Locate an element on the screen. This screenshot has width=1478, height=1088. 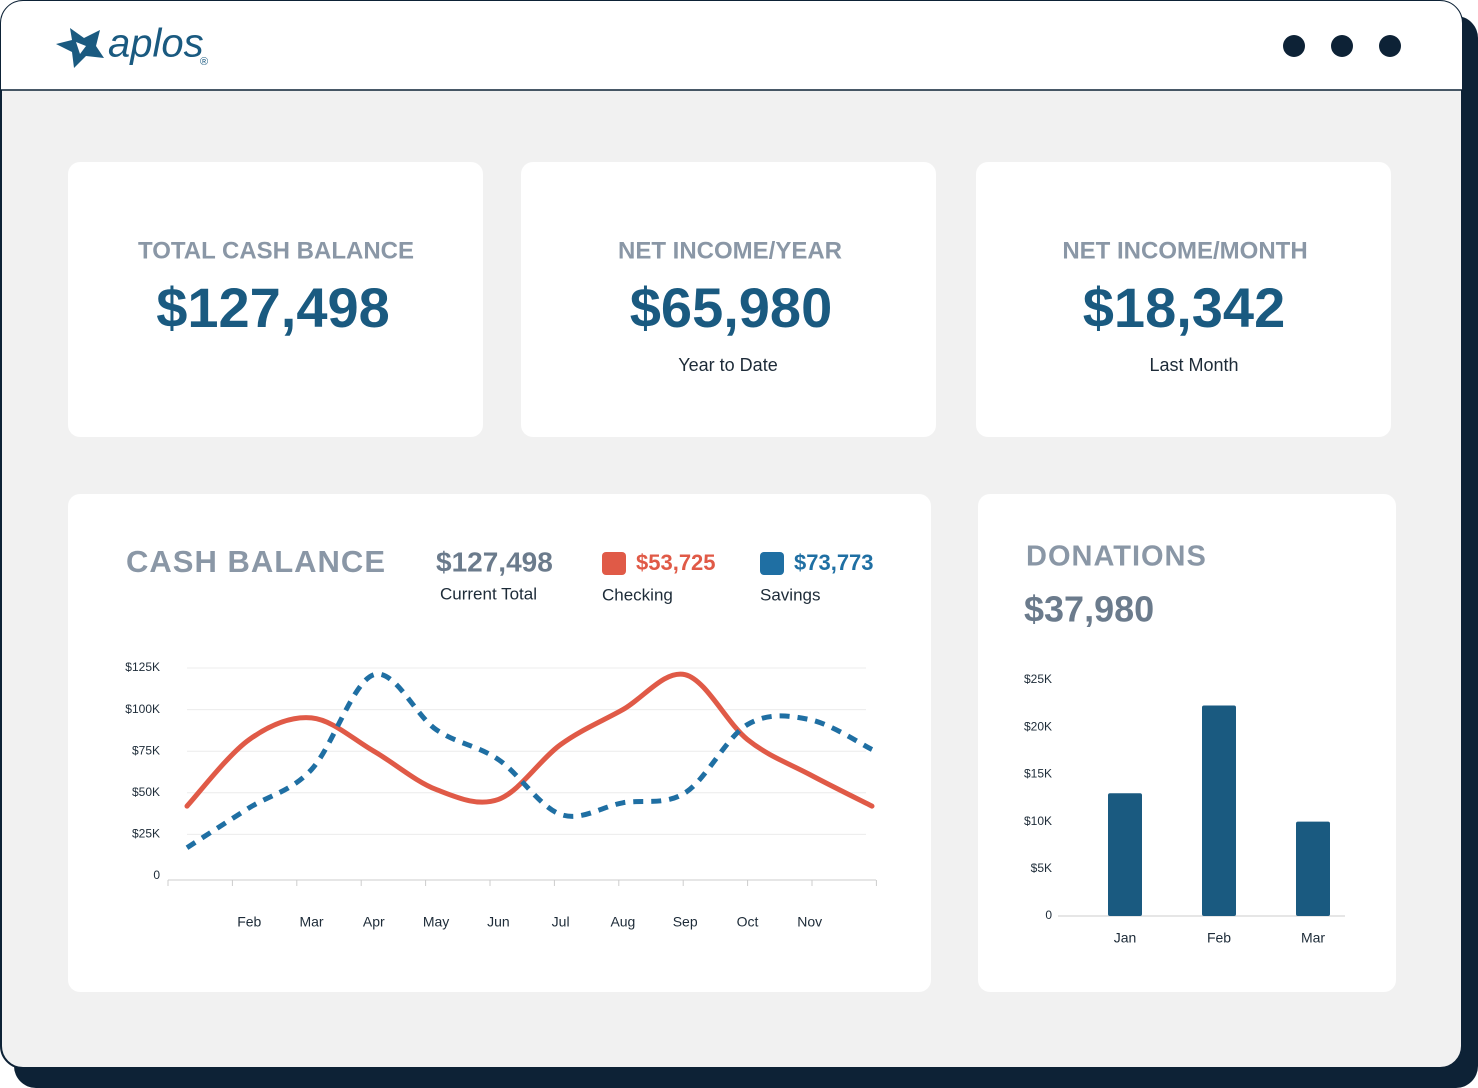
kpi-title: NET INCOME/YEAR is located at coordinates (730, 250).